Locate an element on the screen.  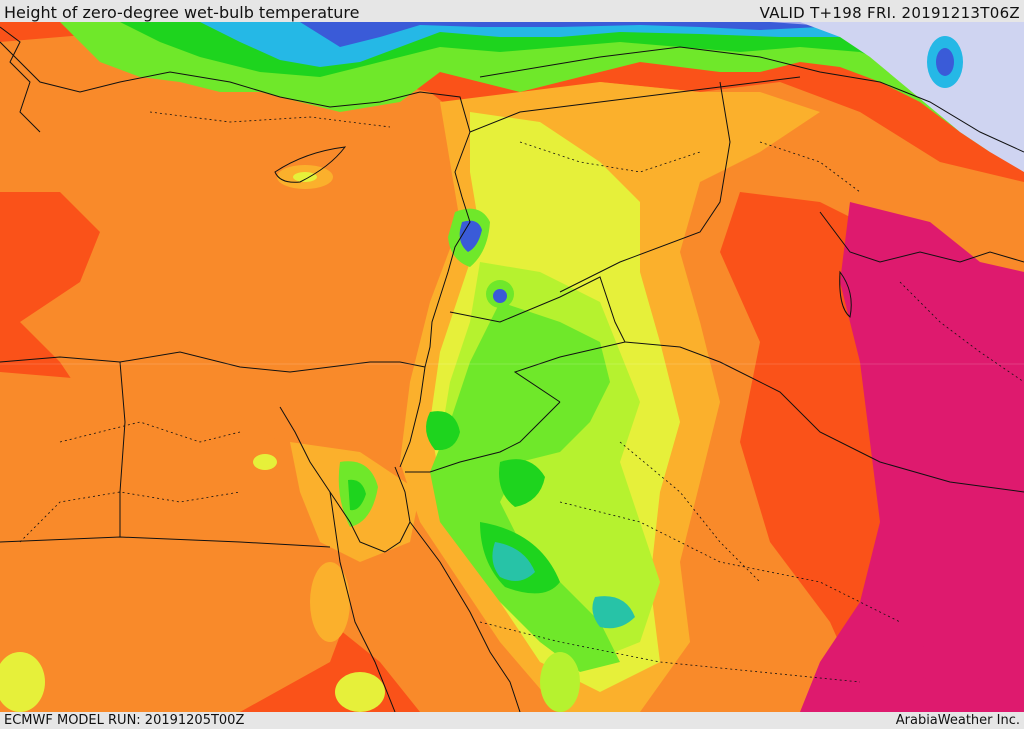
field-north-pale is located at coordinates (912, 97).